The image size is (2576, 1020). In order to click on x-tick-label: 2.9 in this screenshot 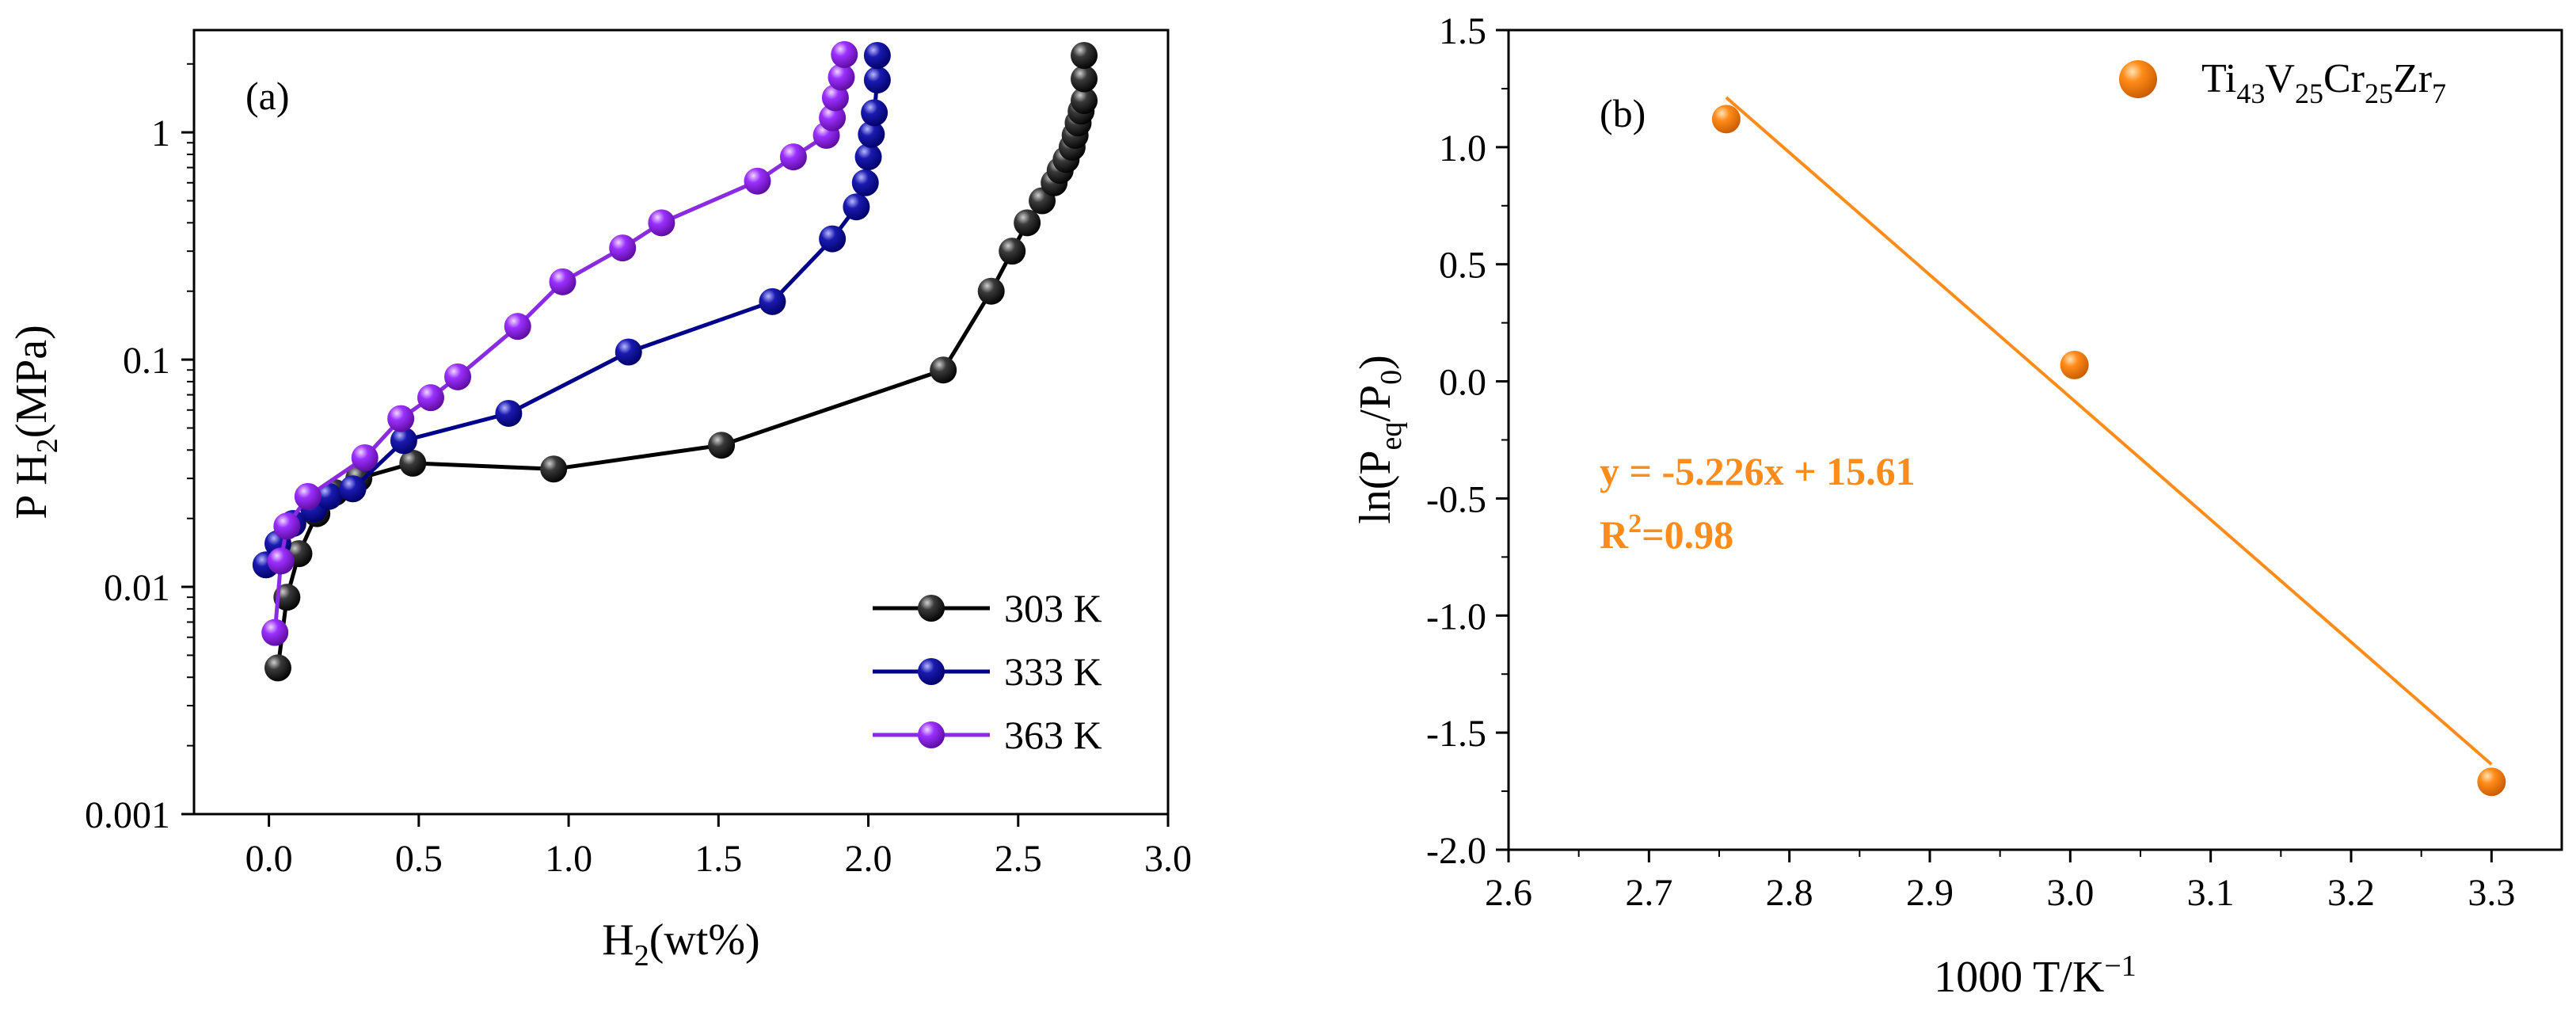, I will do `click(1930, 893)`.